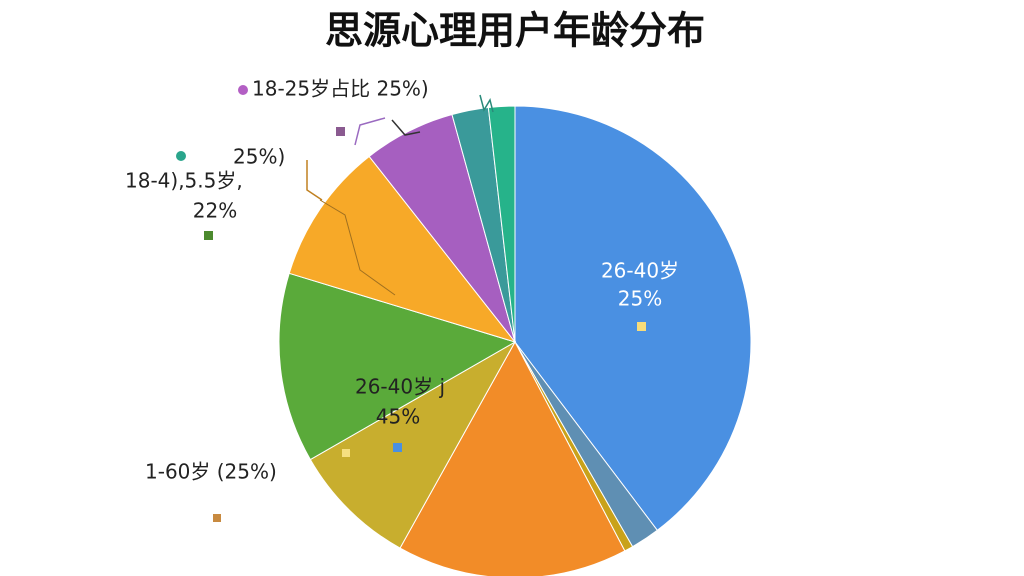 This screenshot has height=576, width=1024. Describe the element at coordinates (215, 211) in the screenshot. I see `annotation: 22%` at that location.